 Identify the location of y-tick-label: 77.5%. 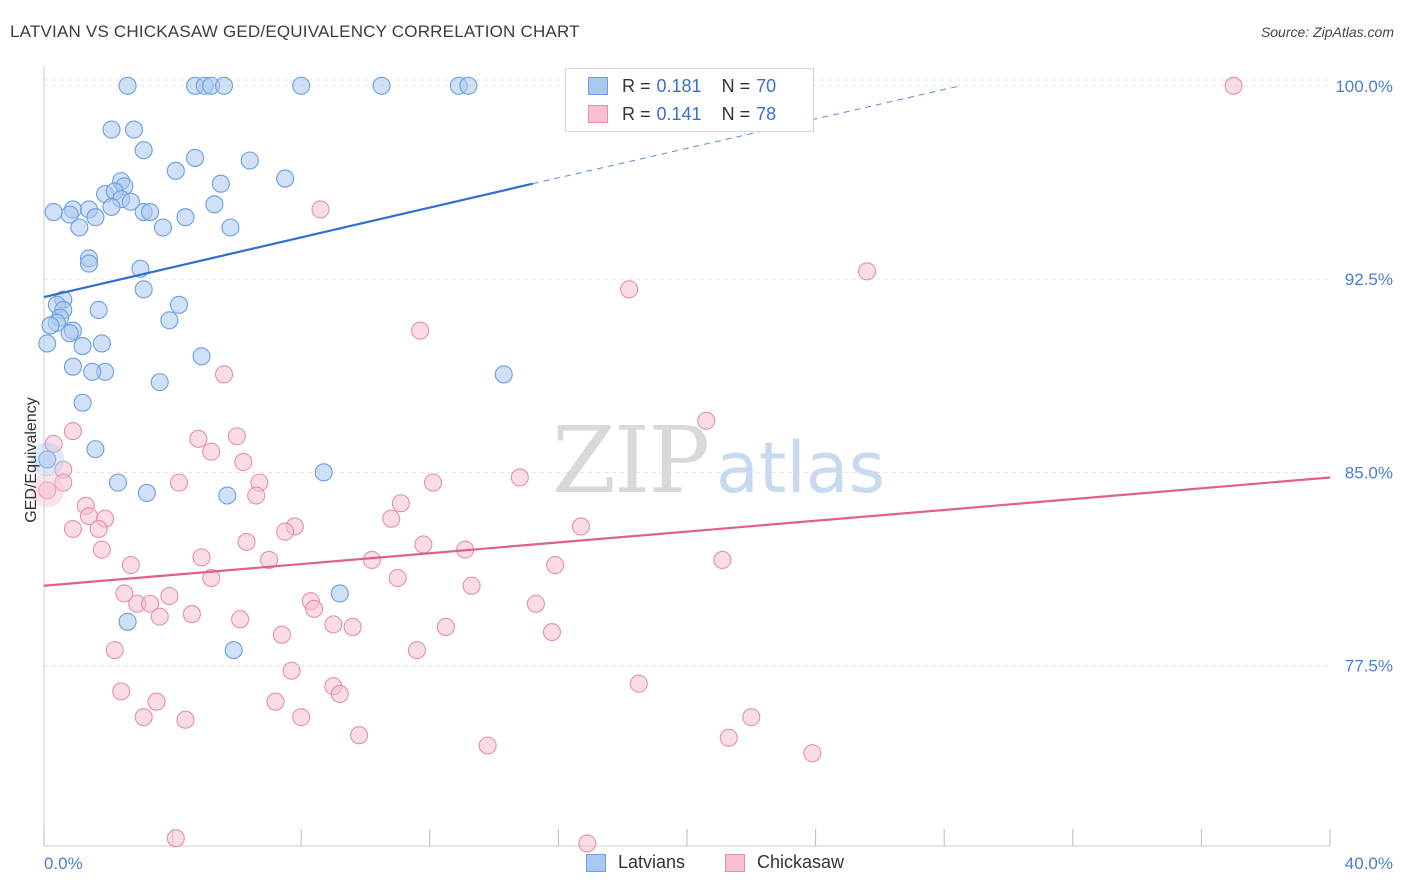
(1369, 666).